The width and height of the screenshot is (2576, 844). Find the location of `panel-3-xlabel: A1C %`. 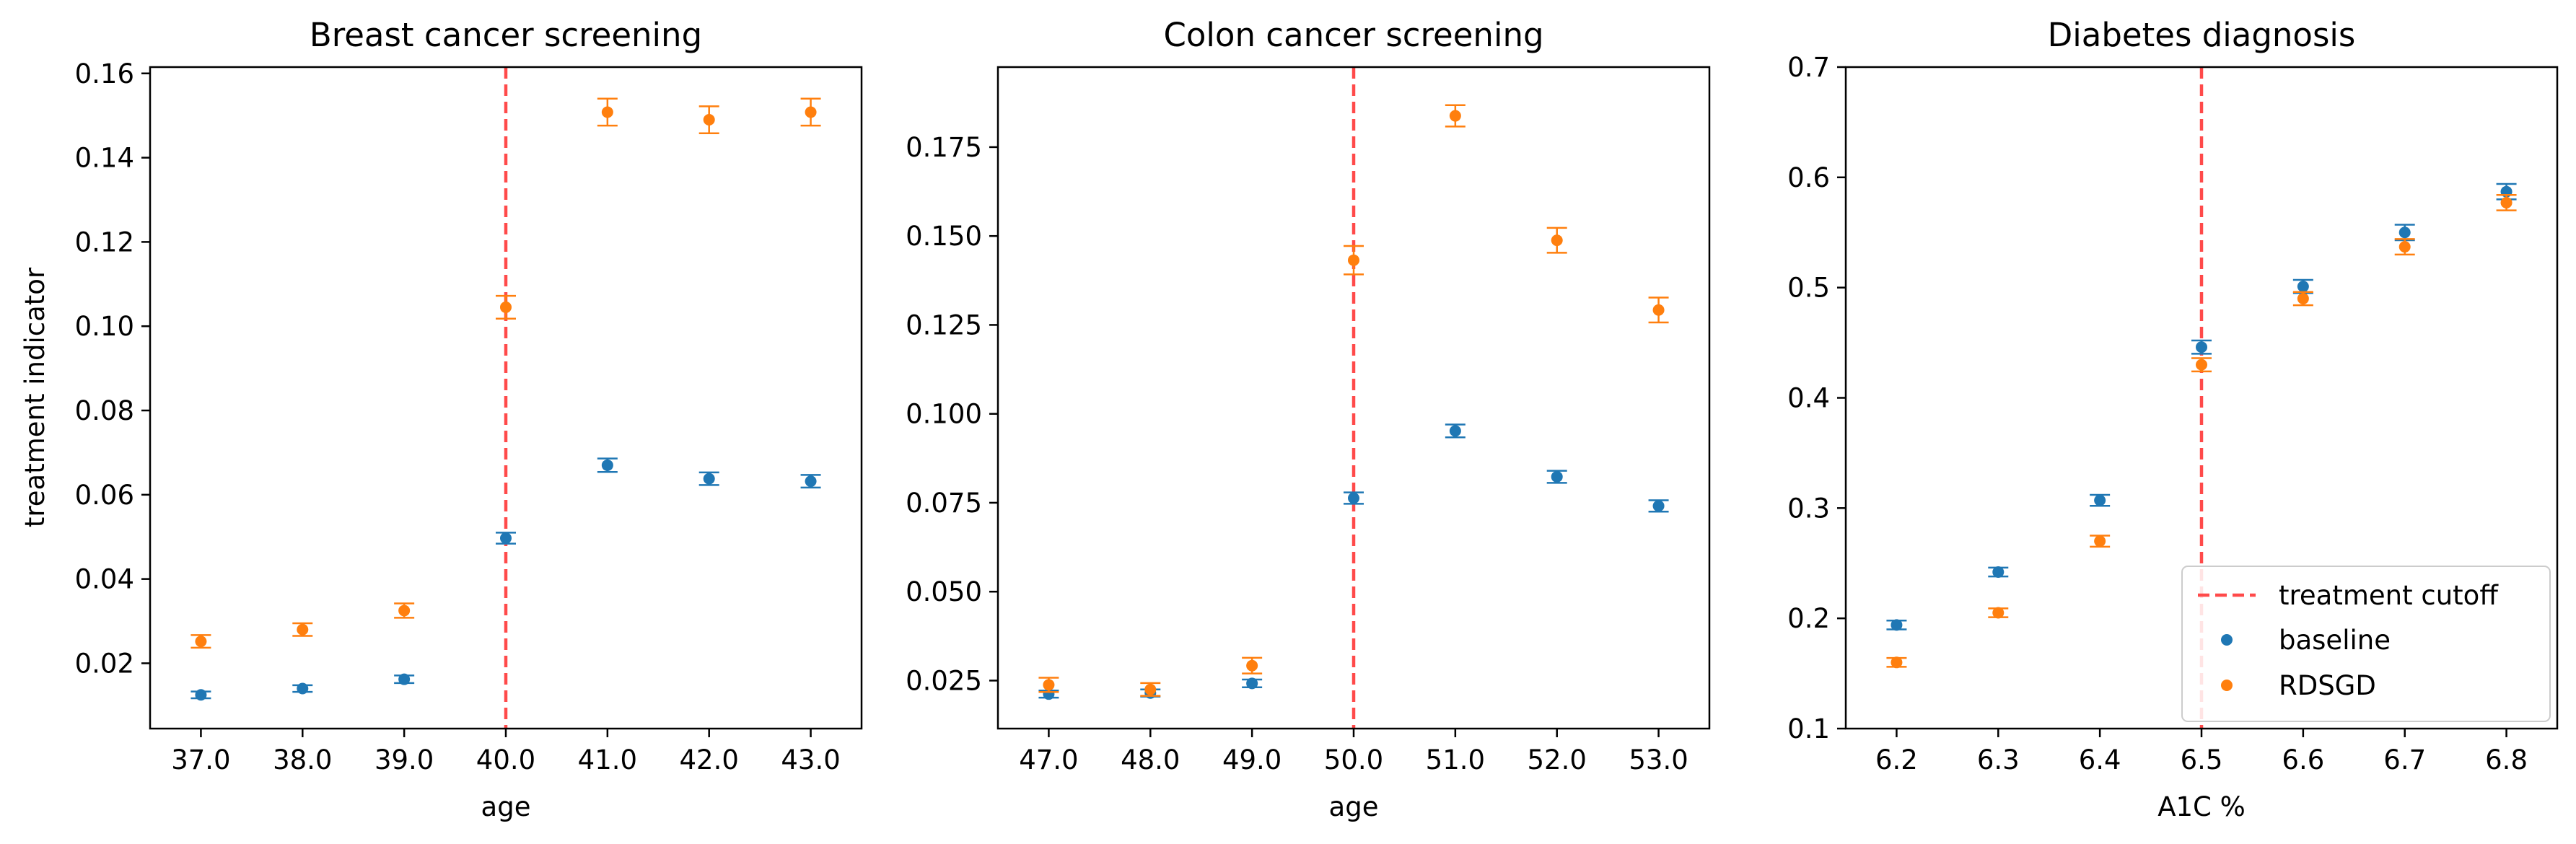

panel-3-xlabel: A1C % is located at coordinates (2201, 806).